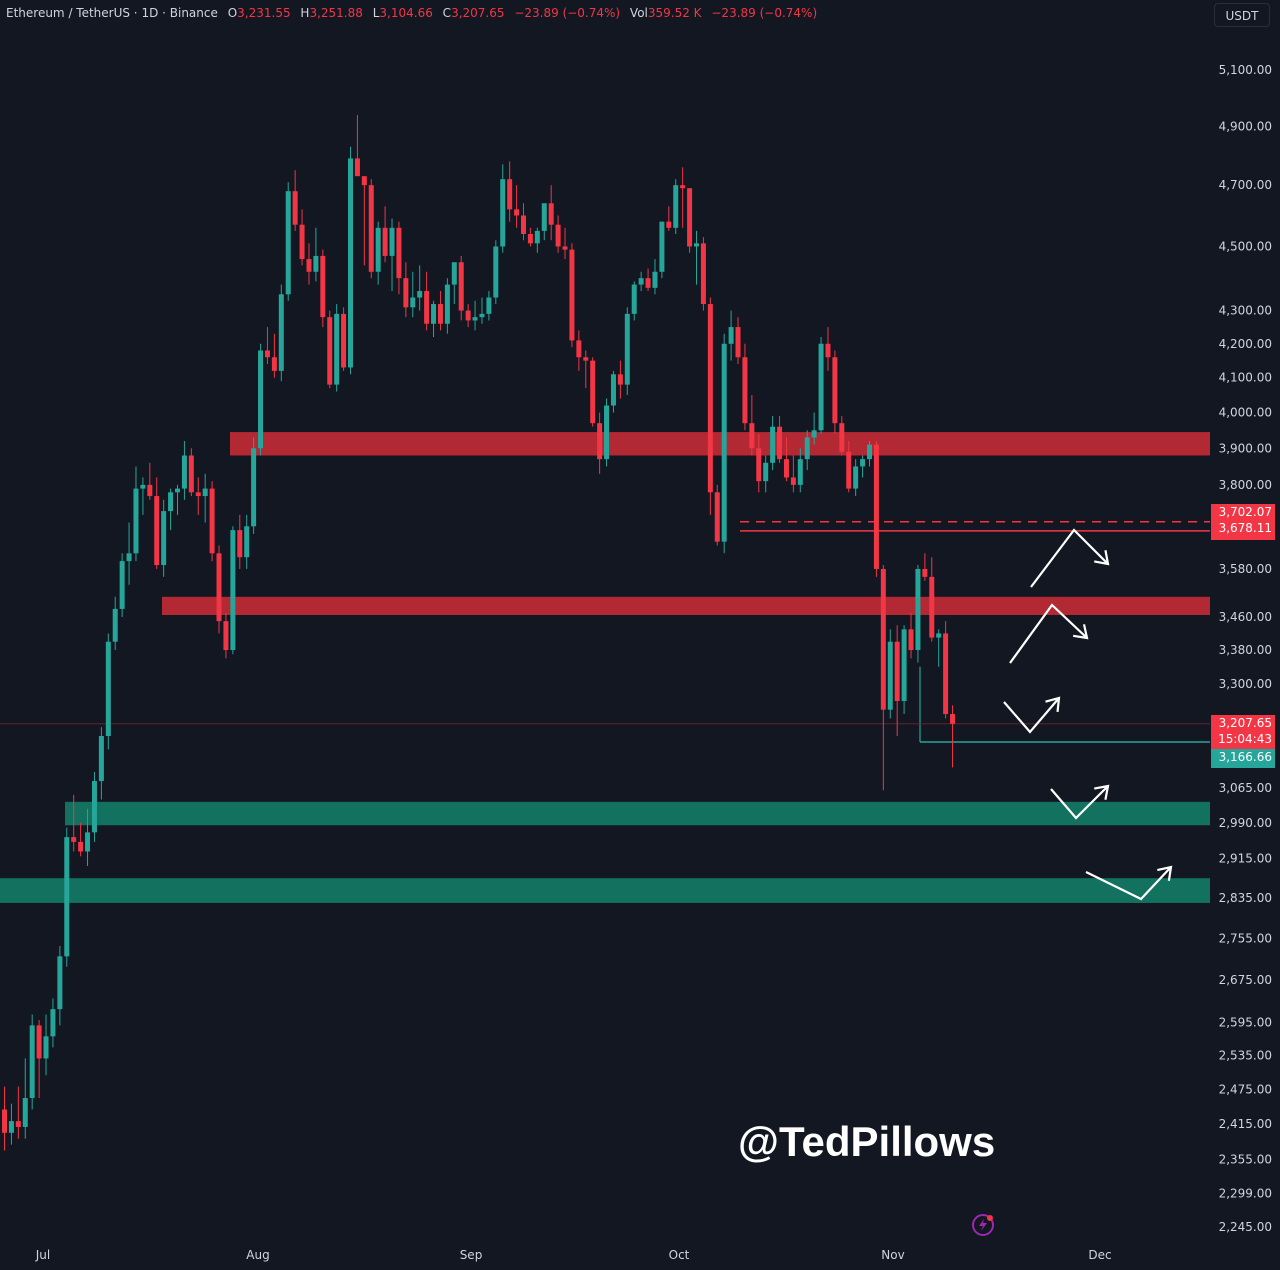 Image resolution: width=1280 pixels, height=1270 pixels. I want to click on price-tick-label: 2,915.00, so click(1245, 859).